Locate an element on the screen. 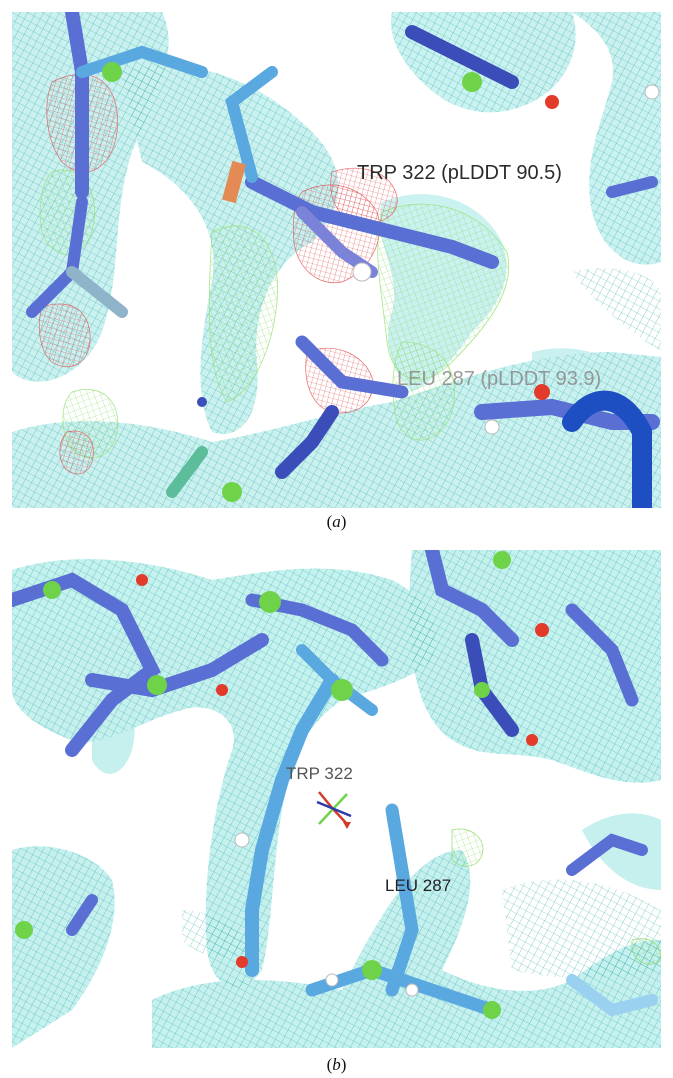 The image size is (673, 1078). residue-label-leu287: LEU 287 (pLDDT 93.9) is located at coordinates (499, 379).